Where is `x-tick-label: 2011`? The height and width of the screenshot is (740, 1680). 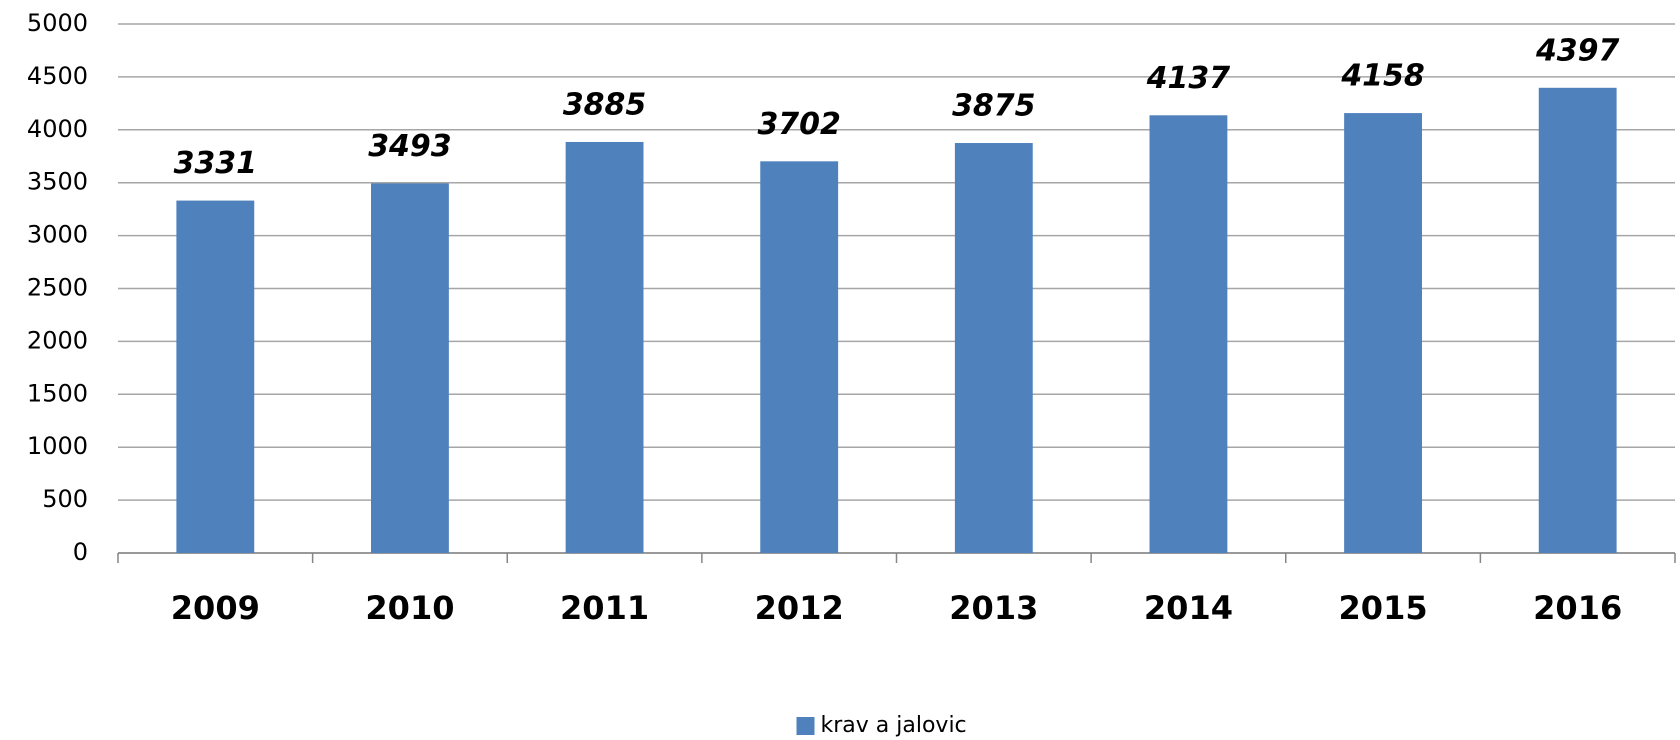
x-tick-label: 2011 is located at coordinates (604, 608).